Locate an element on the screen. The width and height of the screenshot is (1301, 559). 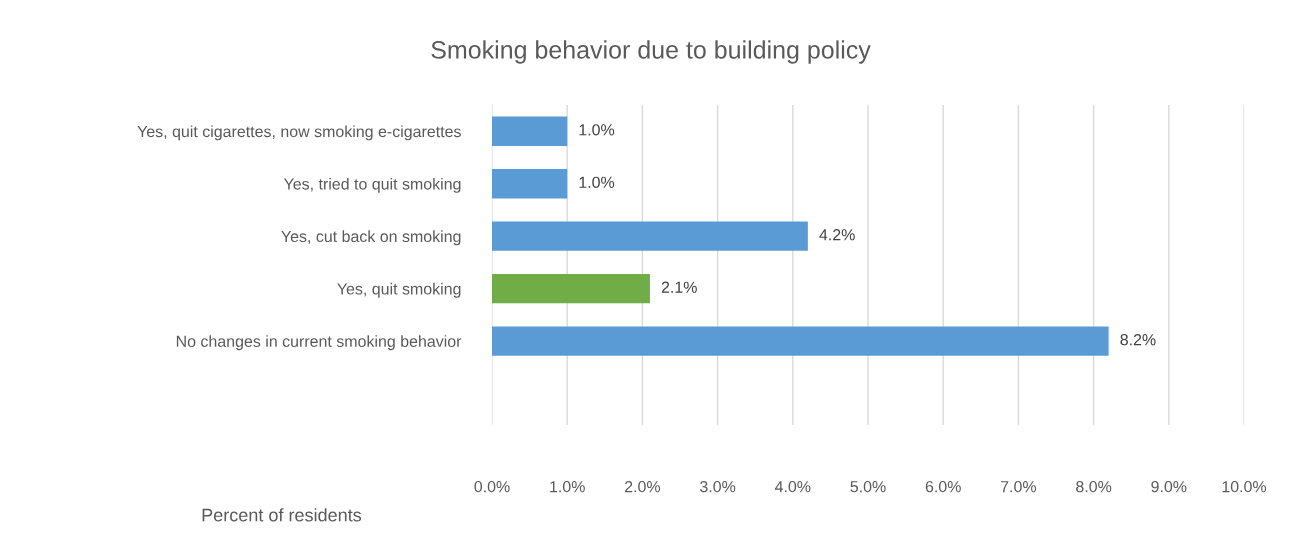
y-tick-label: Yes, quit cigarettes, now smoking e-cigarettes is located at coordinates (299, 133).